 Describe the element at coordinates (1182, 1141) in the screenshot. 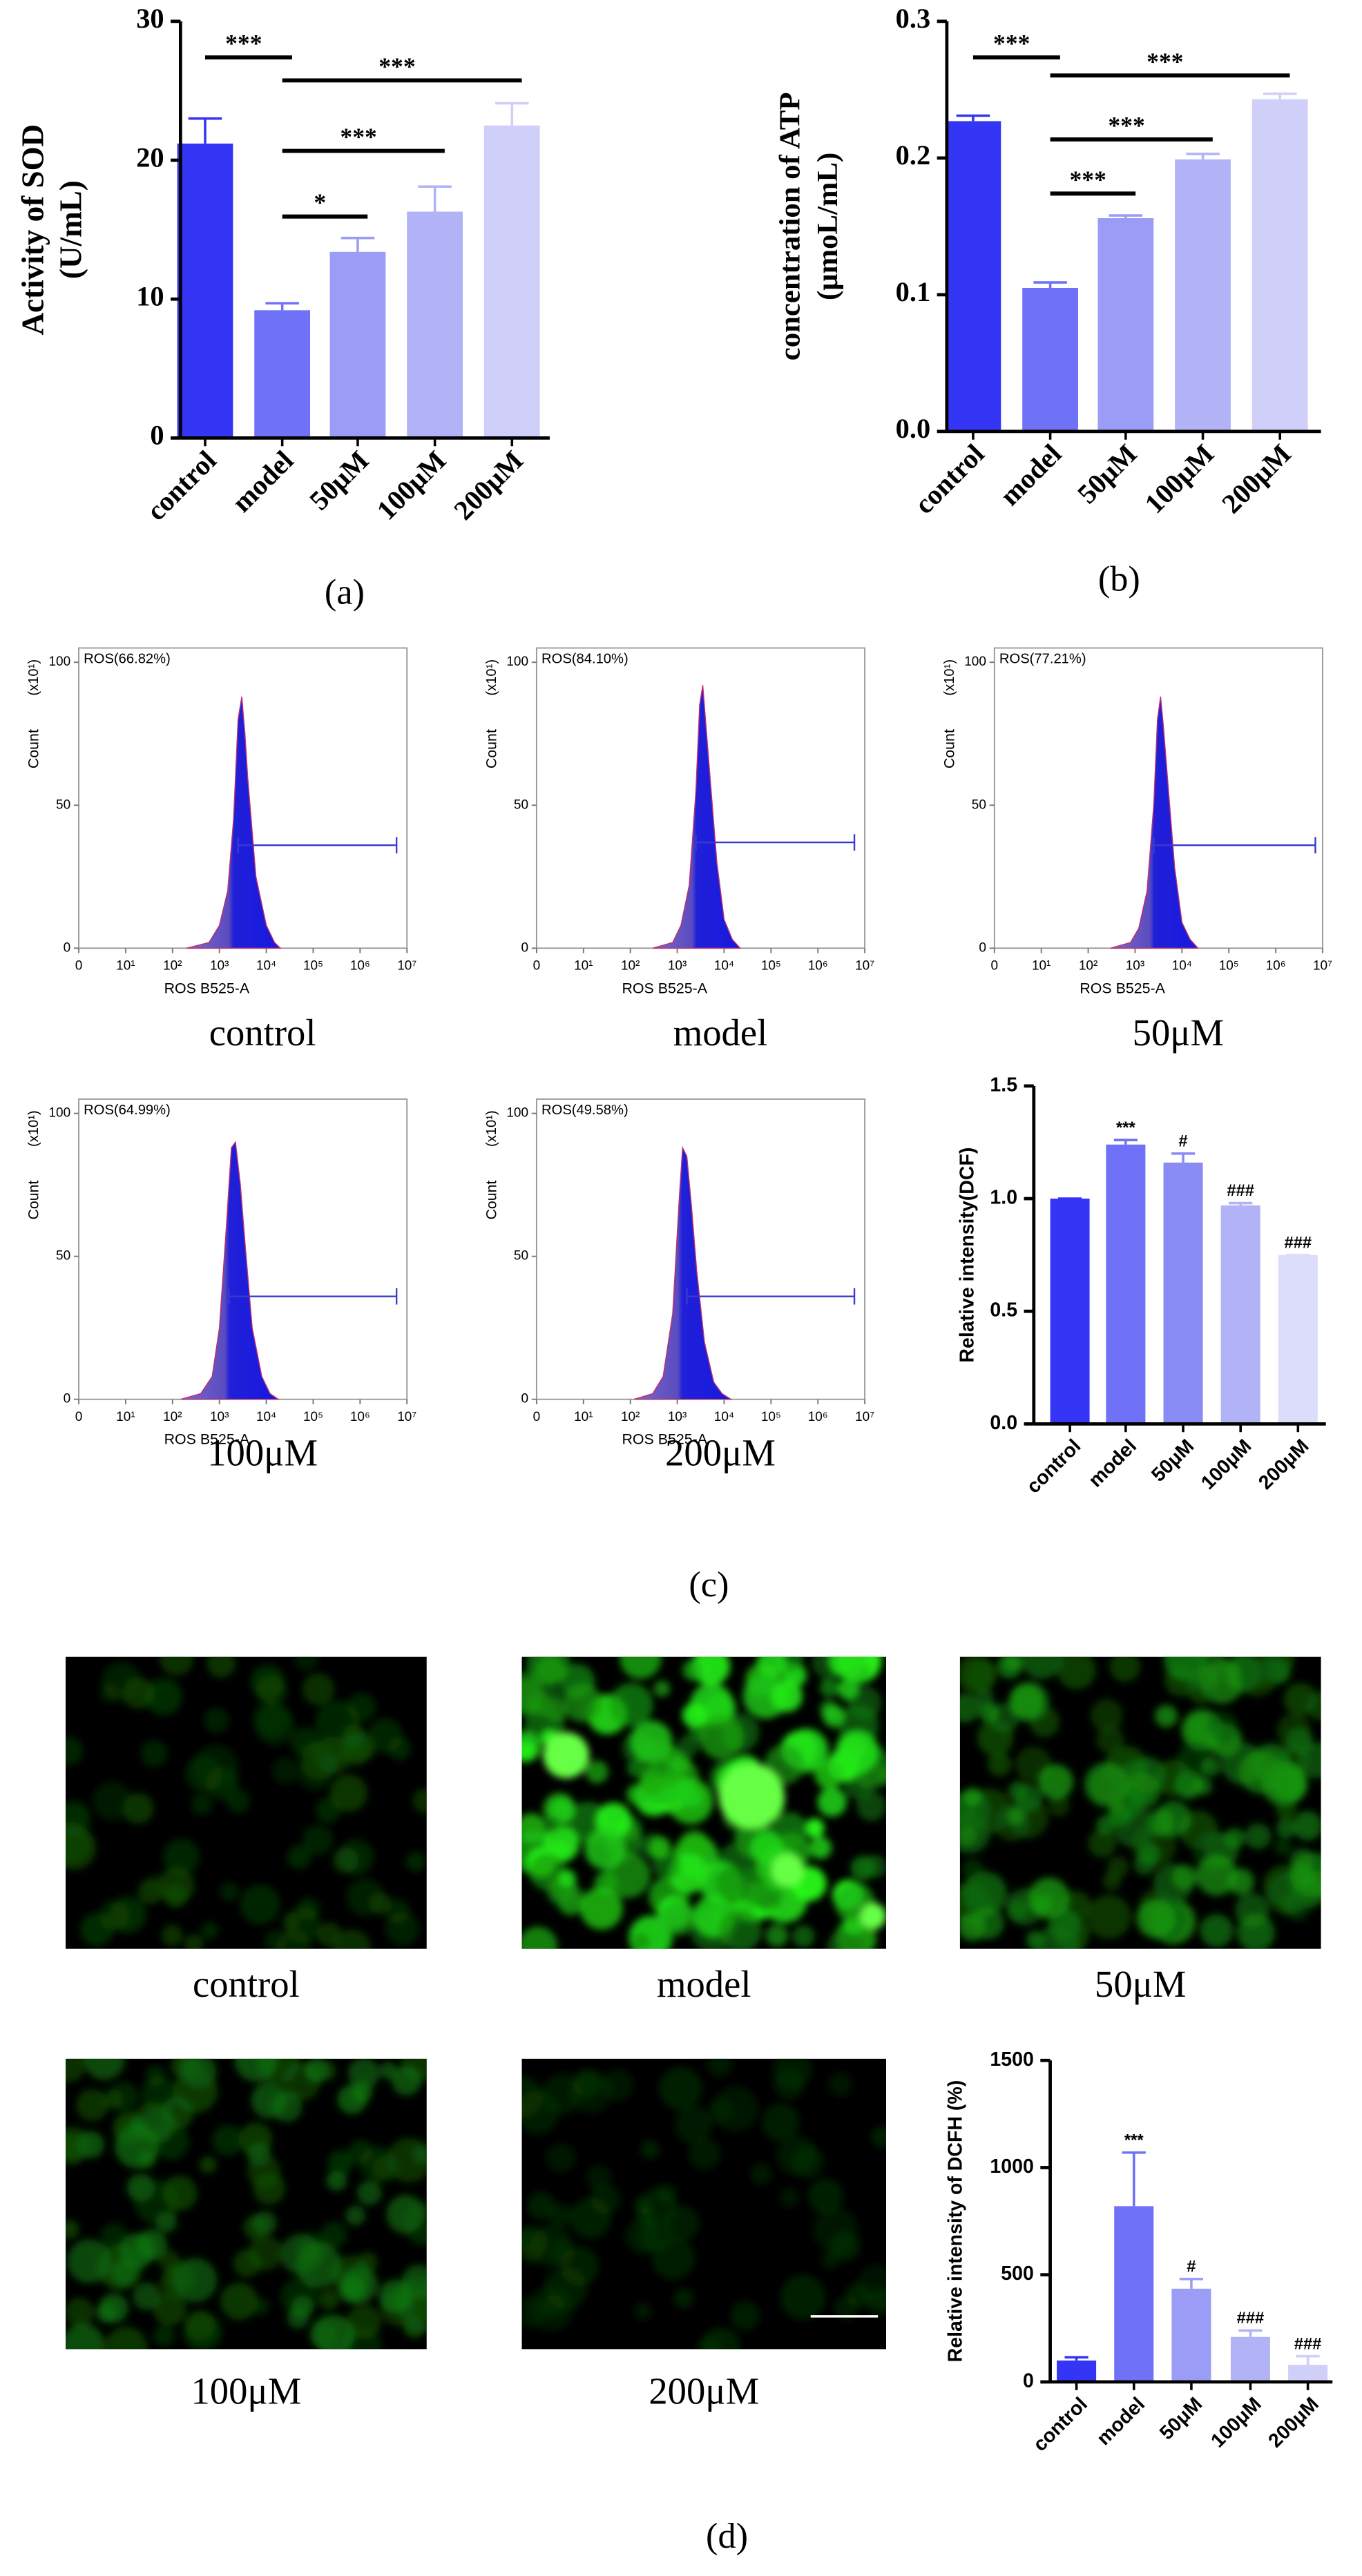

I see `significance-label: #` at that location.